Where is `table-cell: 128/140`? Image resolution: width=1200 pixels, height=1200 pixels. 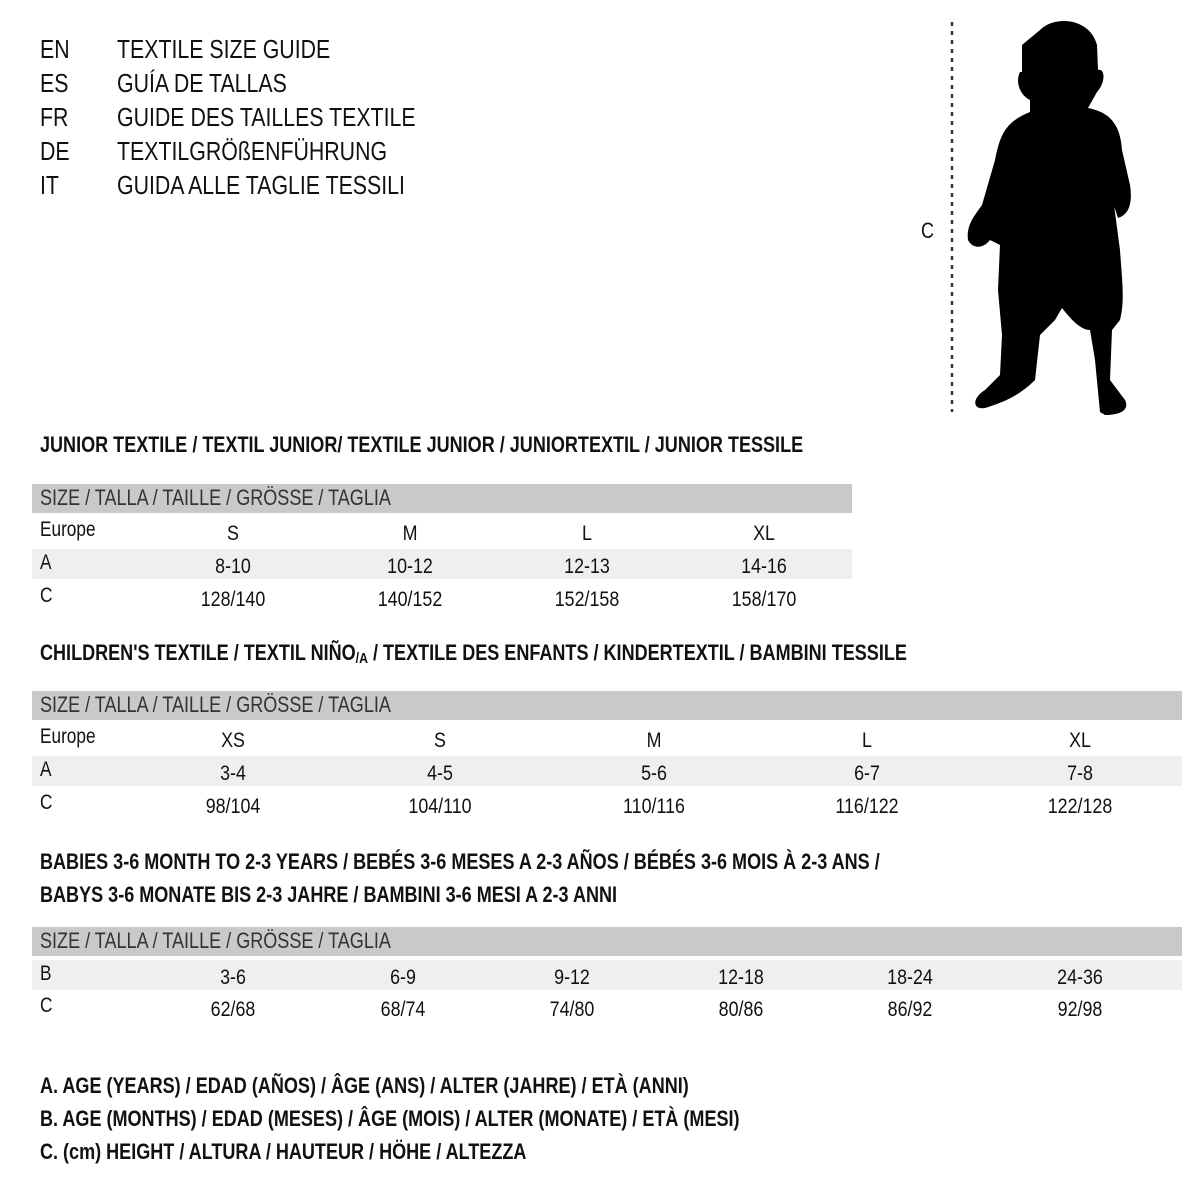 table-cell: 128/140 is located at coordinates (233, 599).